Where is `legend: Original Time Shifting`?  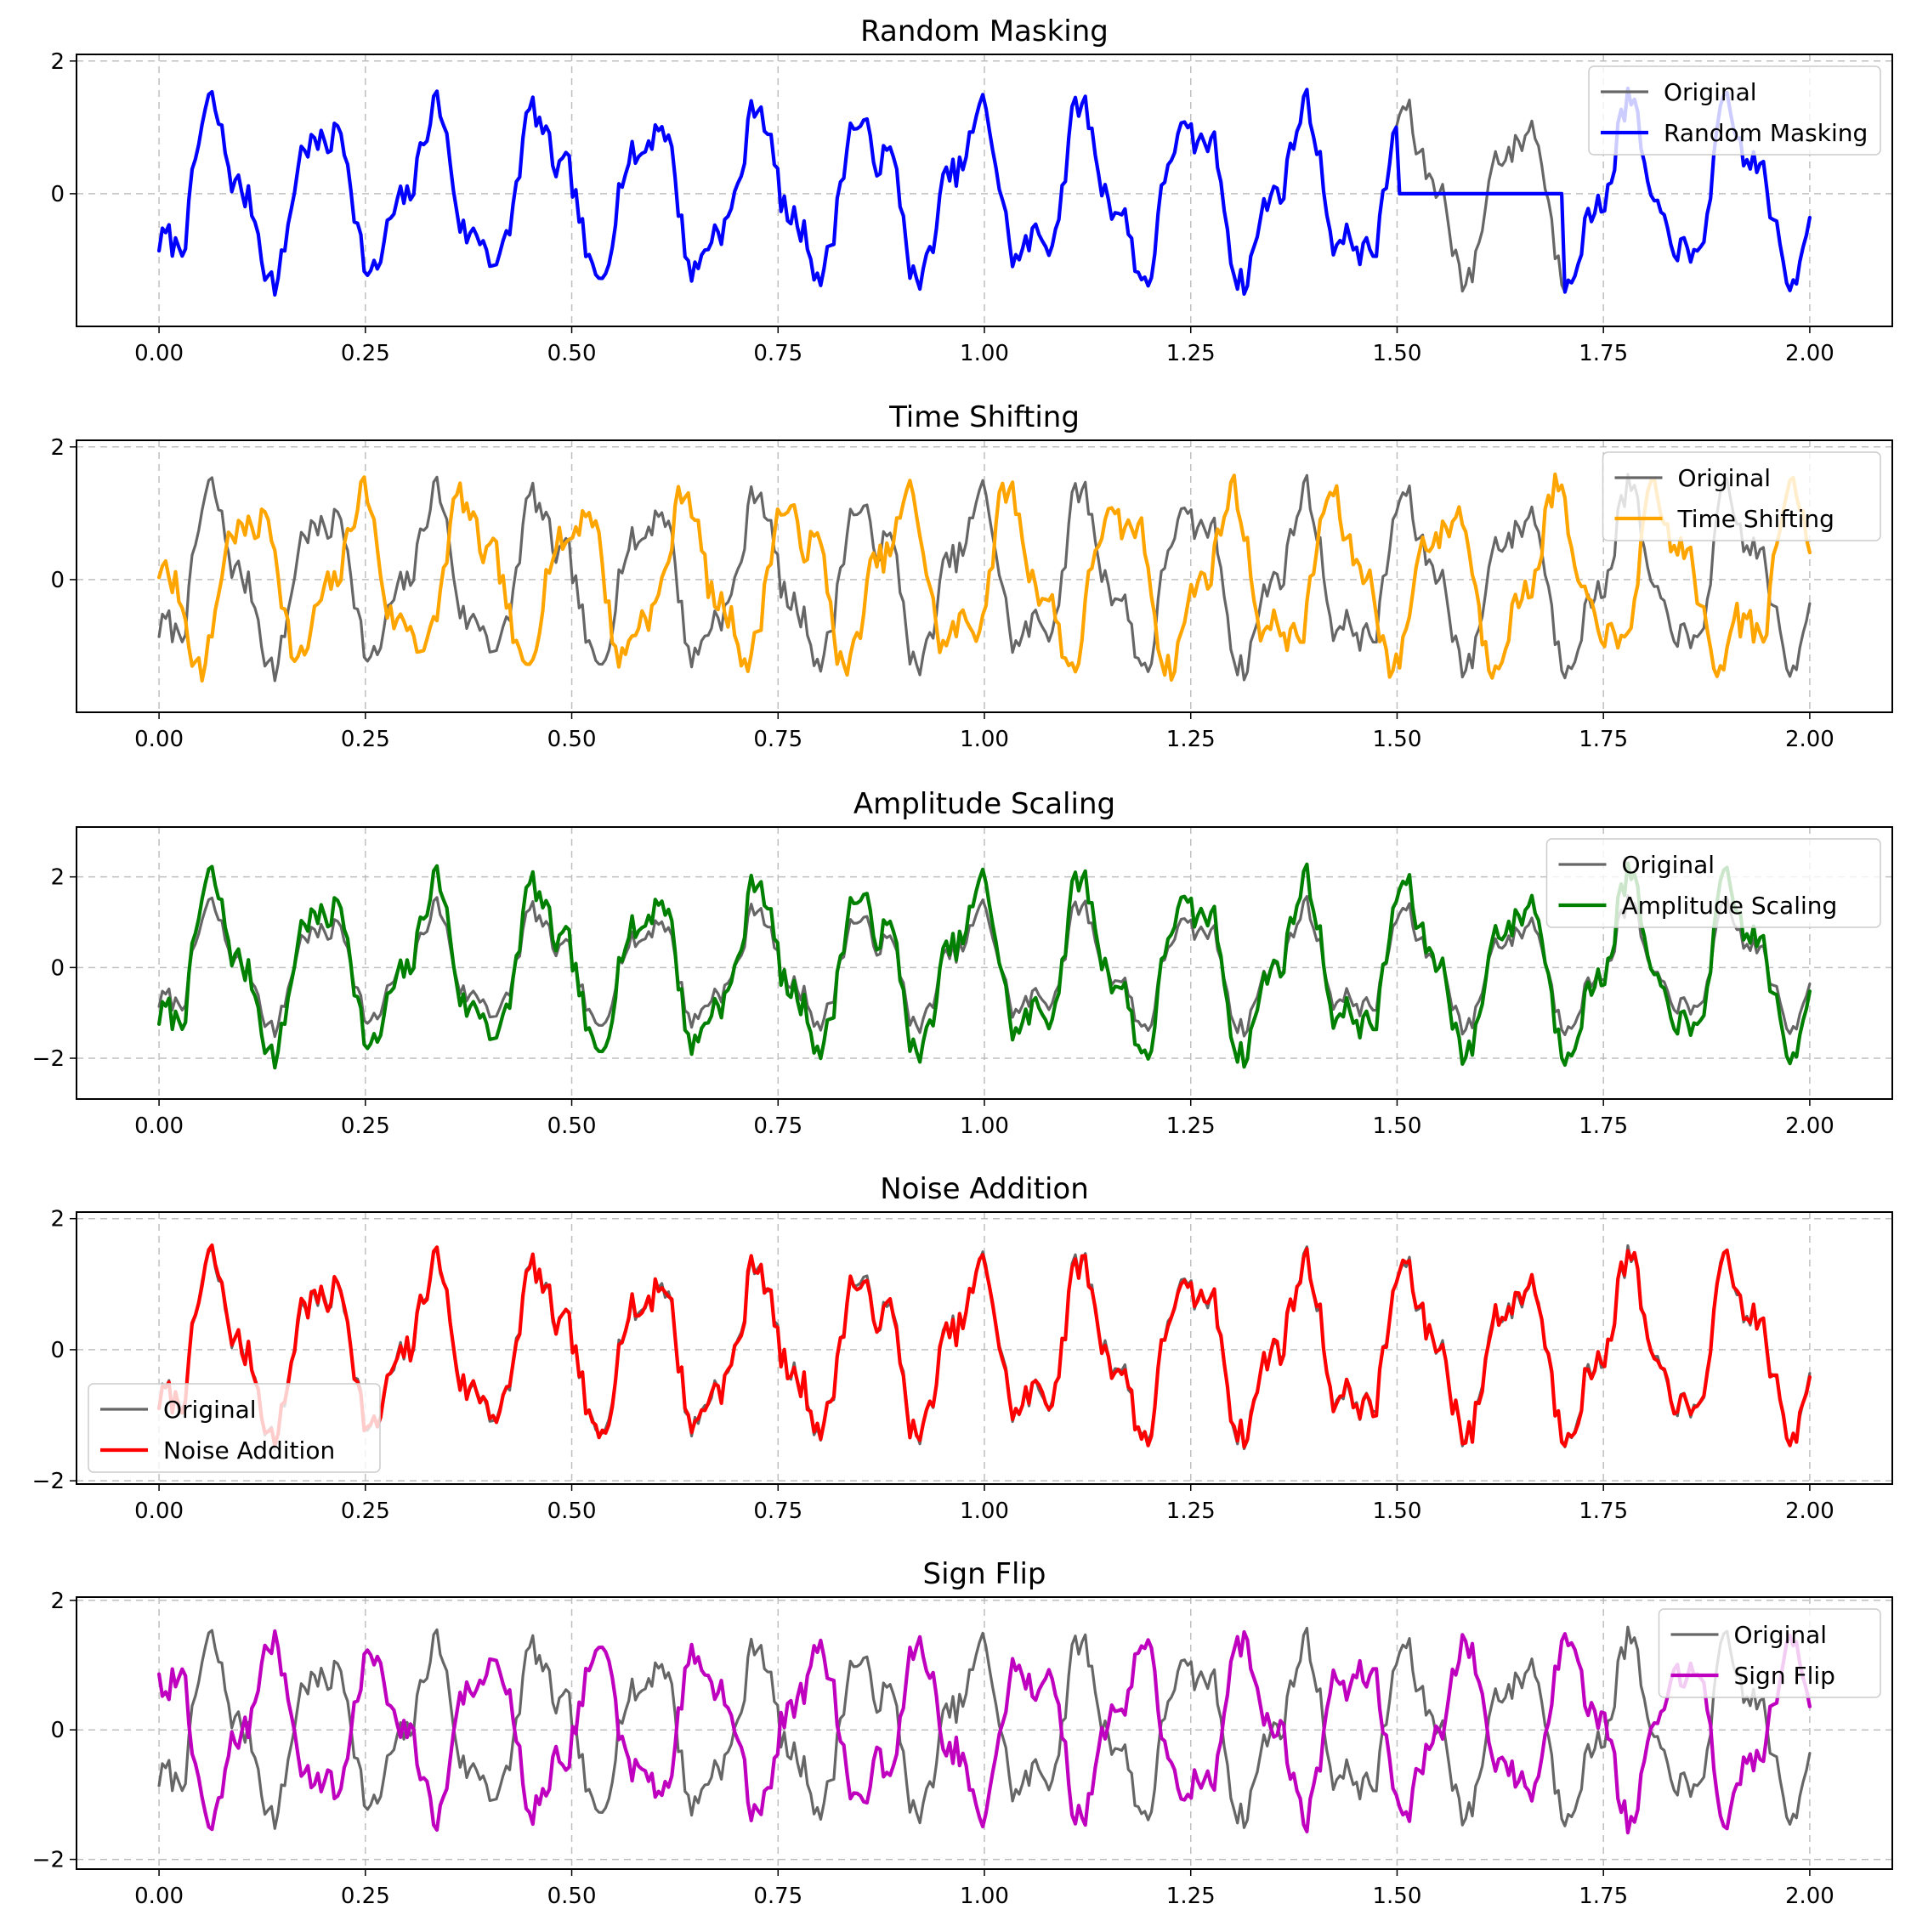 legend: Original Time Shifting is located at coordinates (1742, 496).